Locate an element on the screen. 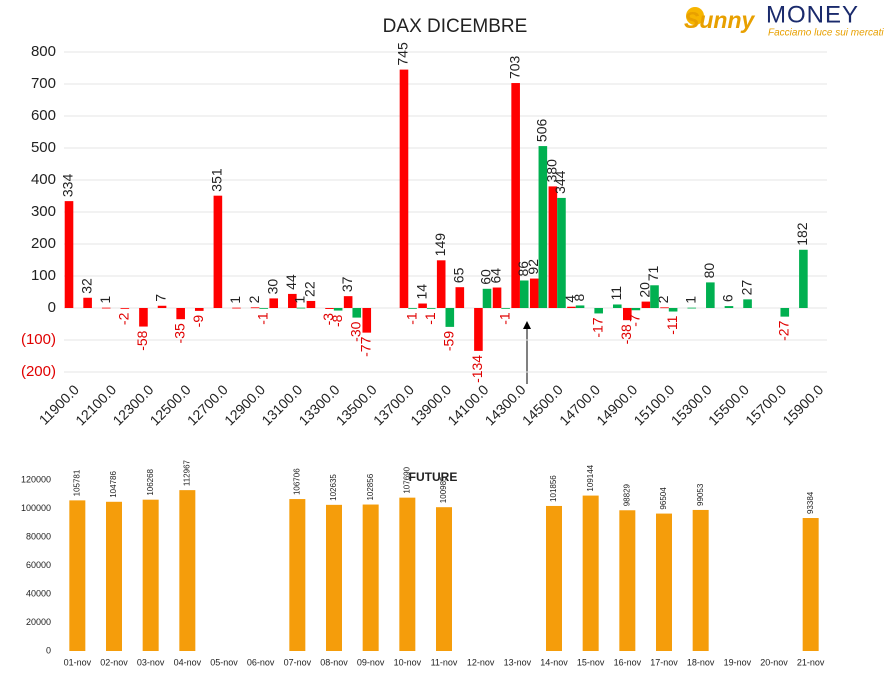  x-tick-label: 12-nov is located at coordinates (481, 662).